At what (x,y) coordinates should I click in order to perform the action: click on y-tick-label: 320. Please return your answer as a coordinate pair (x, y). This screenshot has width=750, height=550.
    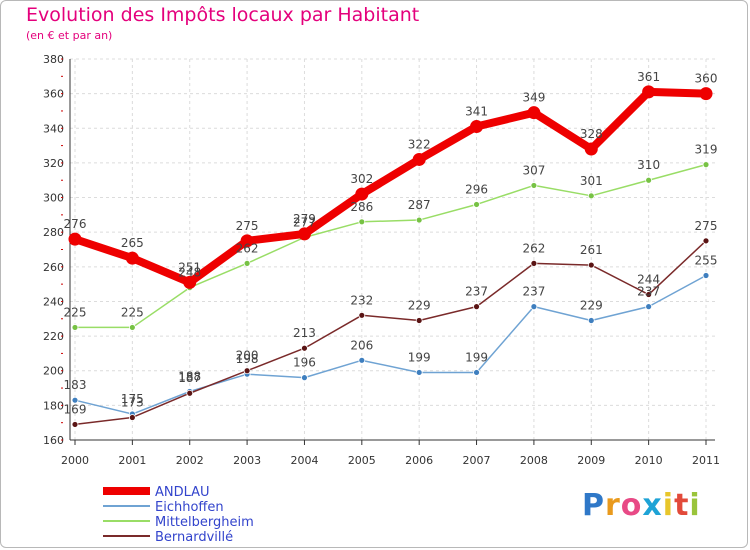
    Looking at the image, I should click on (53, 163).